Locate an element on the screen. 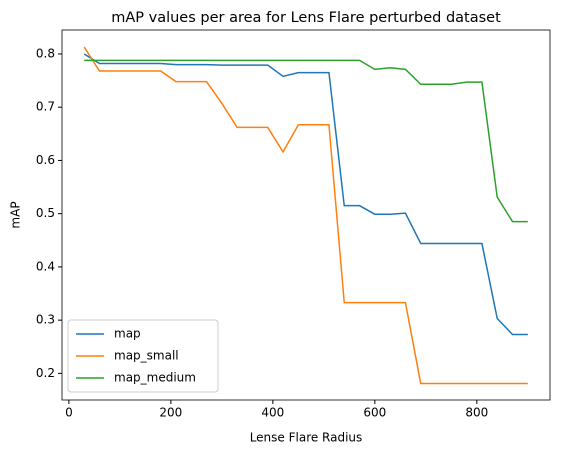 Image resolution: width=567 pixels, height=455 pixels. legend-label: map is located at coordinates (127, 334).